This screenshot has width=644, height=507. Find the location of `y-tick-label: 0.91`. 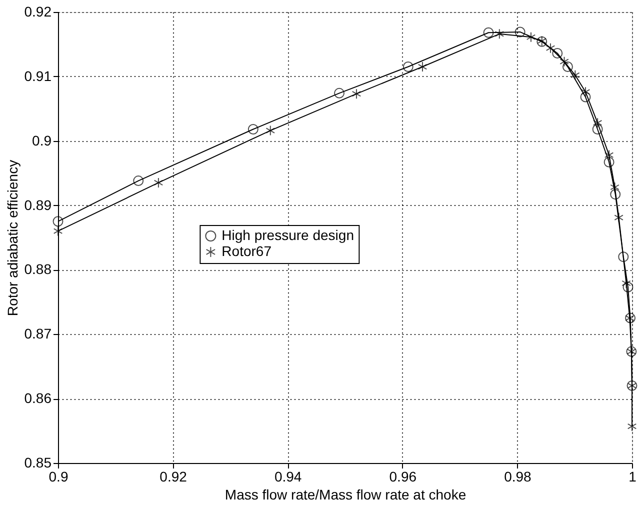

y-tick-label: 0.91 is located at coordinates (38, 76).